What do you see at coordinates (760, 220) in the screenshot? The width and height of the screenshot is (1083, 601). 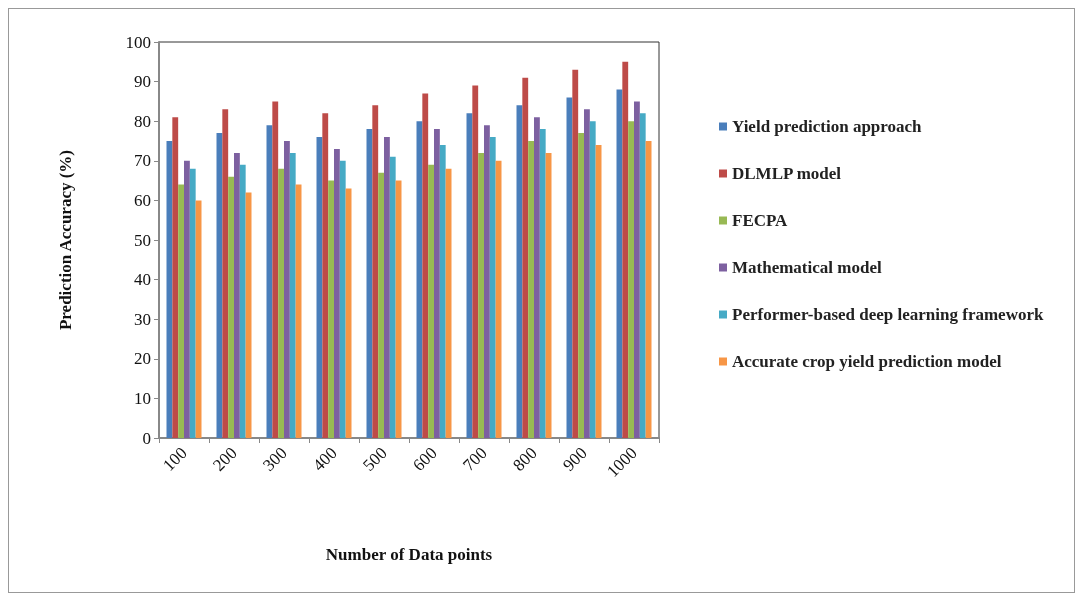 I see `legend-label: FECPA` at bounding box center [760, 220].